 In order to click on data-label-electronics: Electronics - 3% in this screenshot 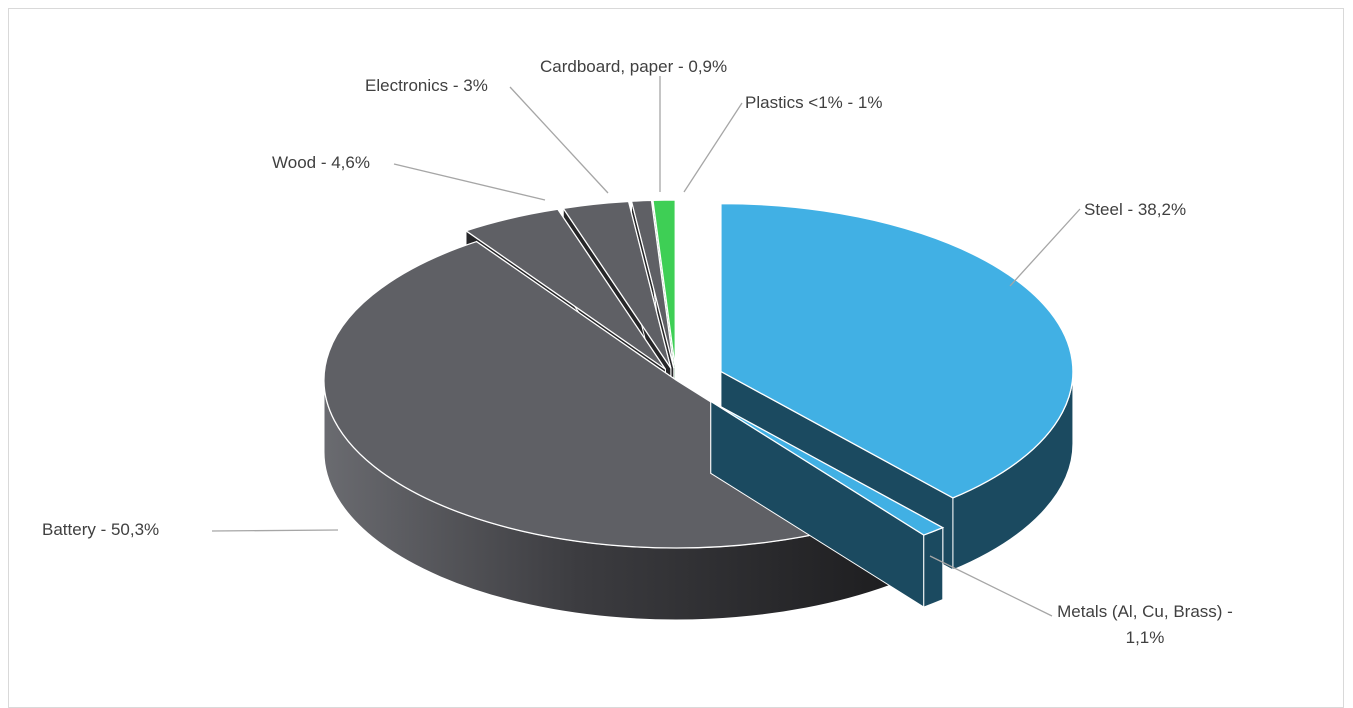, I will do `click(426, 85)`.